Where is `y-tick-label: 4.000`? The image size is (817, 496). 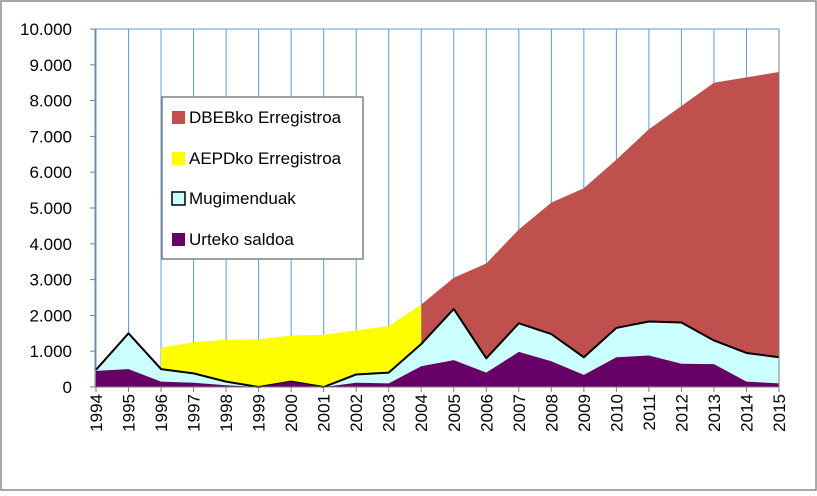
y-tick-label: 4.000 is located at coordinates (50, 244).